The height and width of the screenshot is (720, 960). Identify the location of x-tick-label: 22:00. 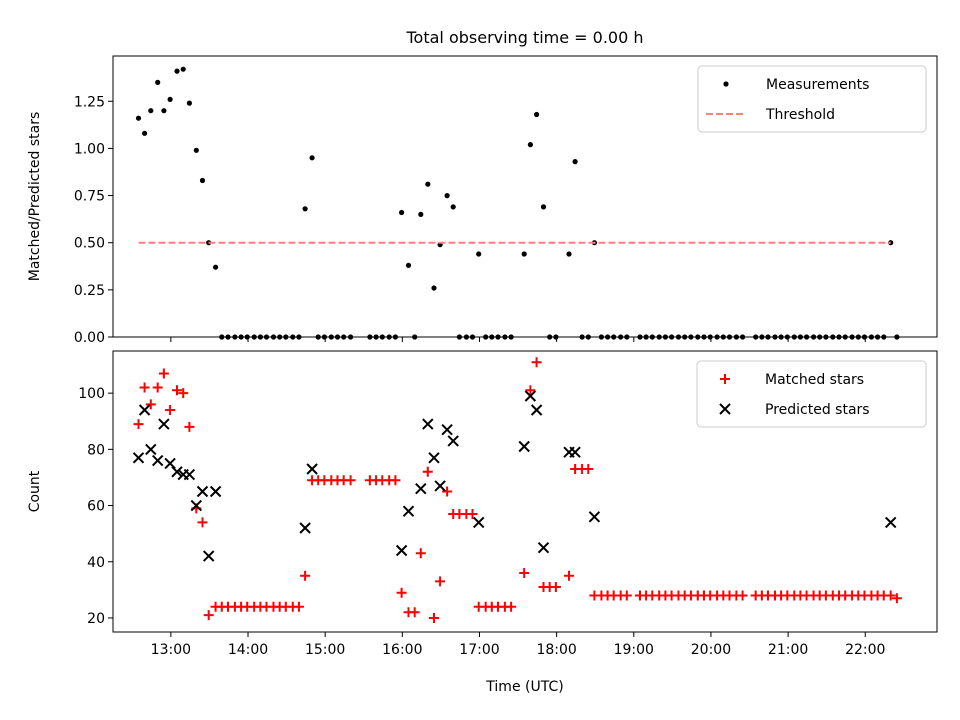
(865, 650).